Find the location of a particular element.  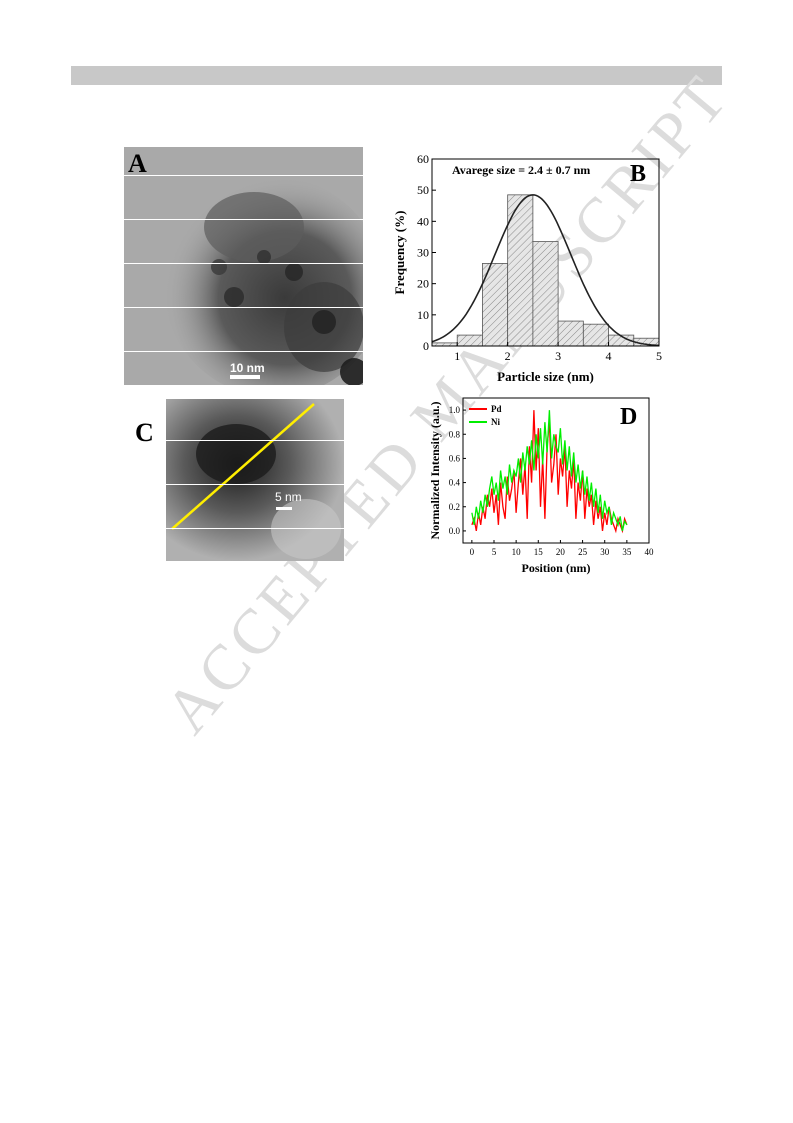

panel-a-micrograph: 10 nm A is located at coordinates (243, 266).